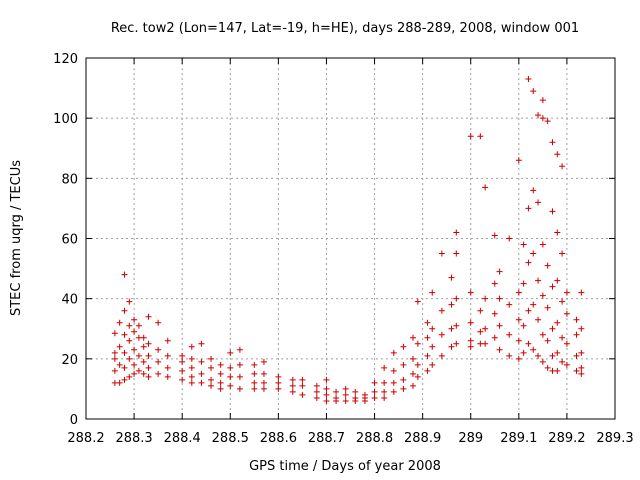  What do you see at coordinates (345, 466) in the screenshot?
I see `x-axis-label: GPS time / Days of year 2008` at bounding box center [345, 466].